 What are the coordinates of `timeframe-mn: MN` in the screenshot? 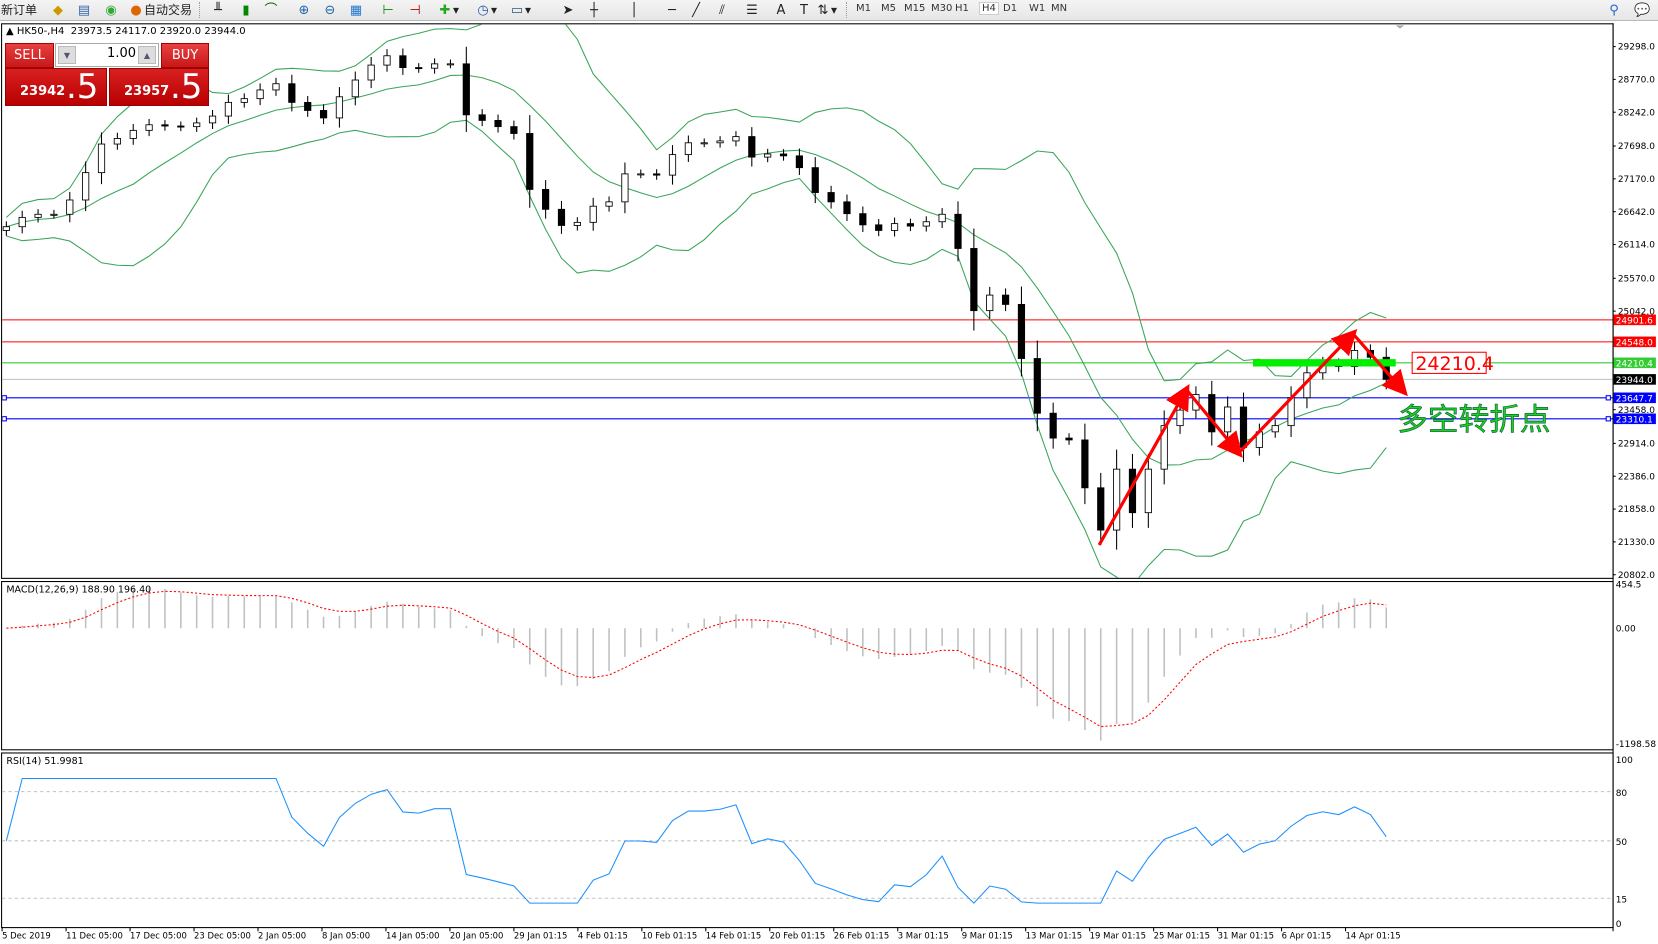 It's located at (1059, 8).